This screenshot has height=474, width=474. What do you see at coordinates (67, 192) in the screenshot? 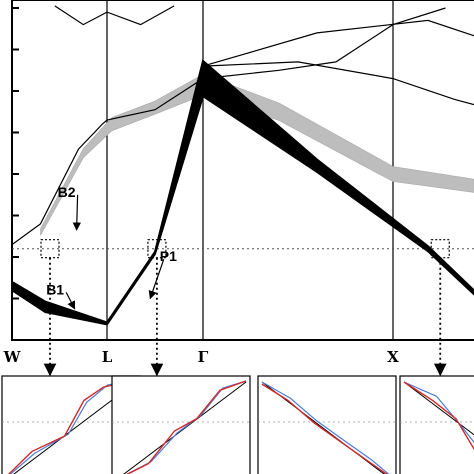
I see `curve-label-b2: B2` at bounding box center [67, 192].